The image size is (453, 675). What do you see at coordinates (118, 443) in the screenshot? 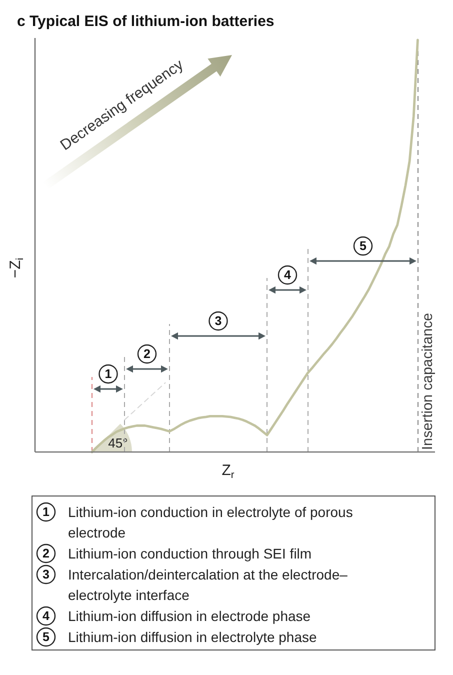
I see `annotation: 45°` at bounding box center [118, 443].